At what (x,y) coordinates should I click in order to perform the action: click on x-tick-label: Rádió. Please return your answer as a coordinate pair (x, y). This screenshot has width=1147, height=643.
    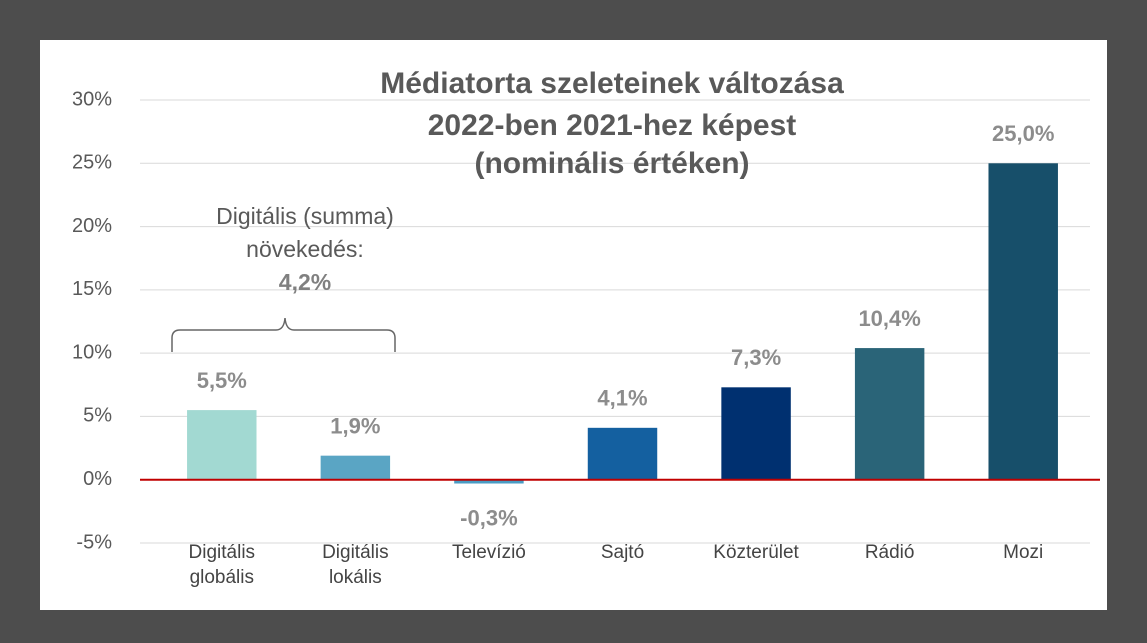
    Looking at the image, I should click on (889, 552).